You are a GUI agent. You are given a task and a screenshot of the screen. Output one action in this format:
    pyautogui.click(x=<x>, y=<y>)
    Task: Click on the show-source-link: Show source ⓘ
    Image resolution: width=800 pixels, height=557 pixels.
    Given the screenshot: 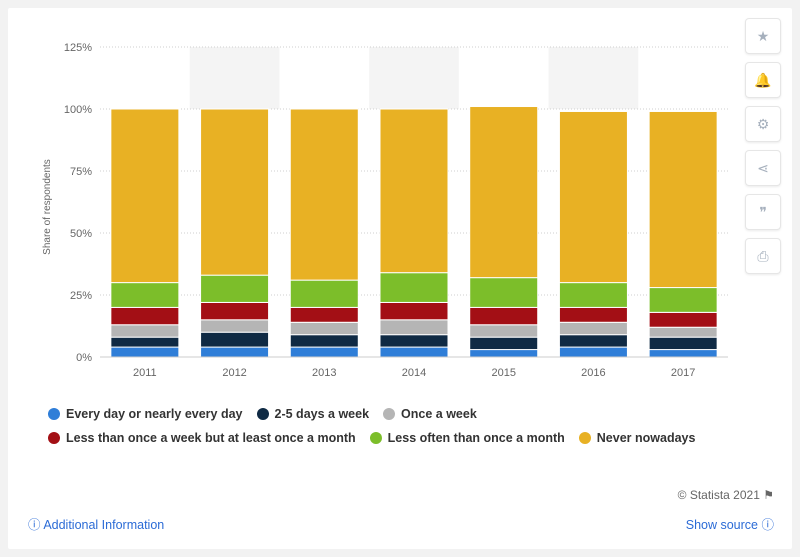 What is the action you would take?
    pyautogui.click(x=730, y=523)
    